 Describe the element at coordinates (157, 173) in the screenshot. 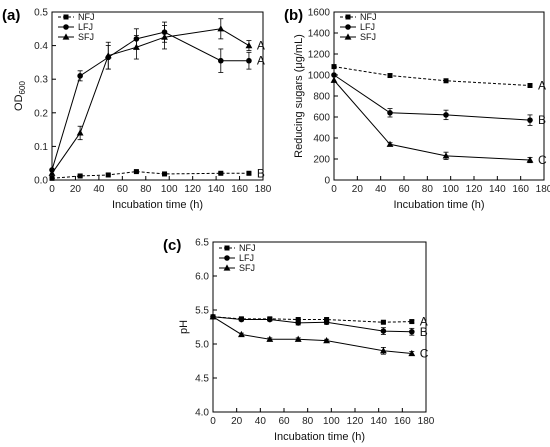

I see `series-nfj: B` at that location.